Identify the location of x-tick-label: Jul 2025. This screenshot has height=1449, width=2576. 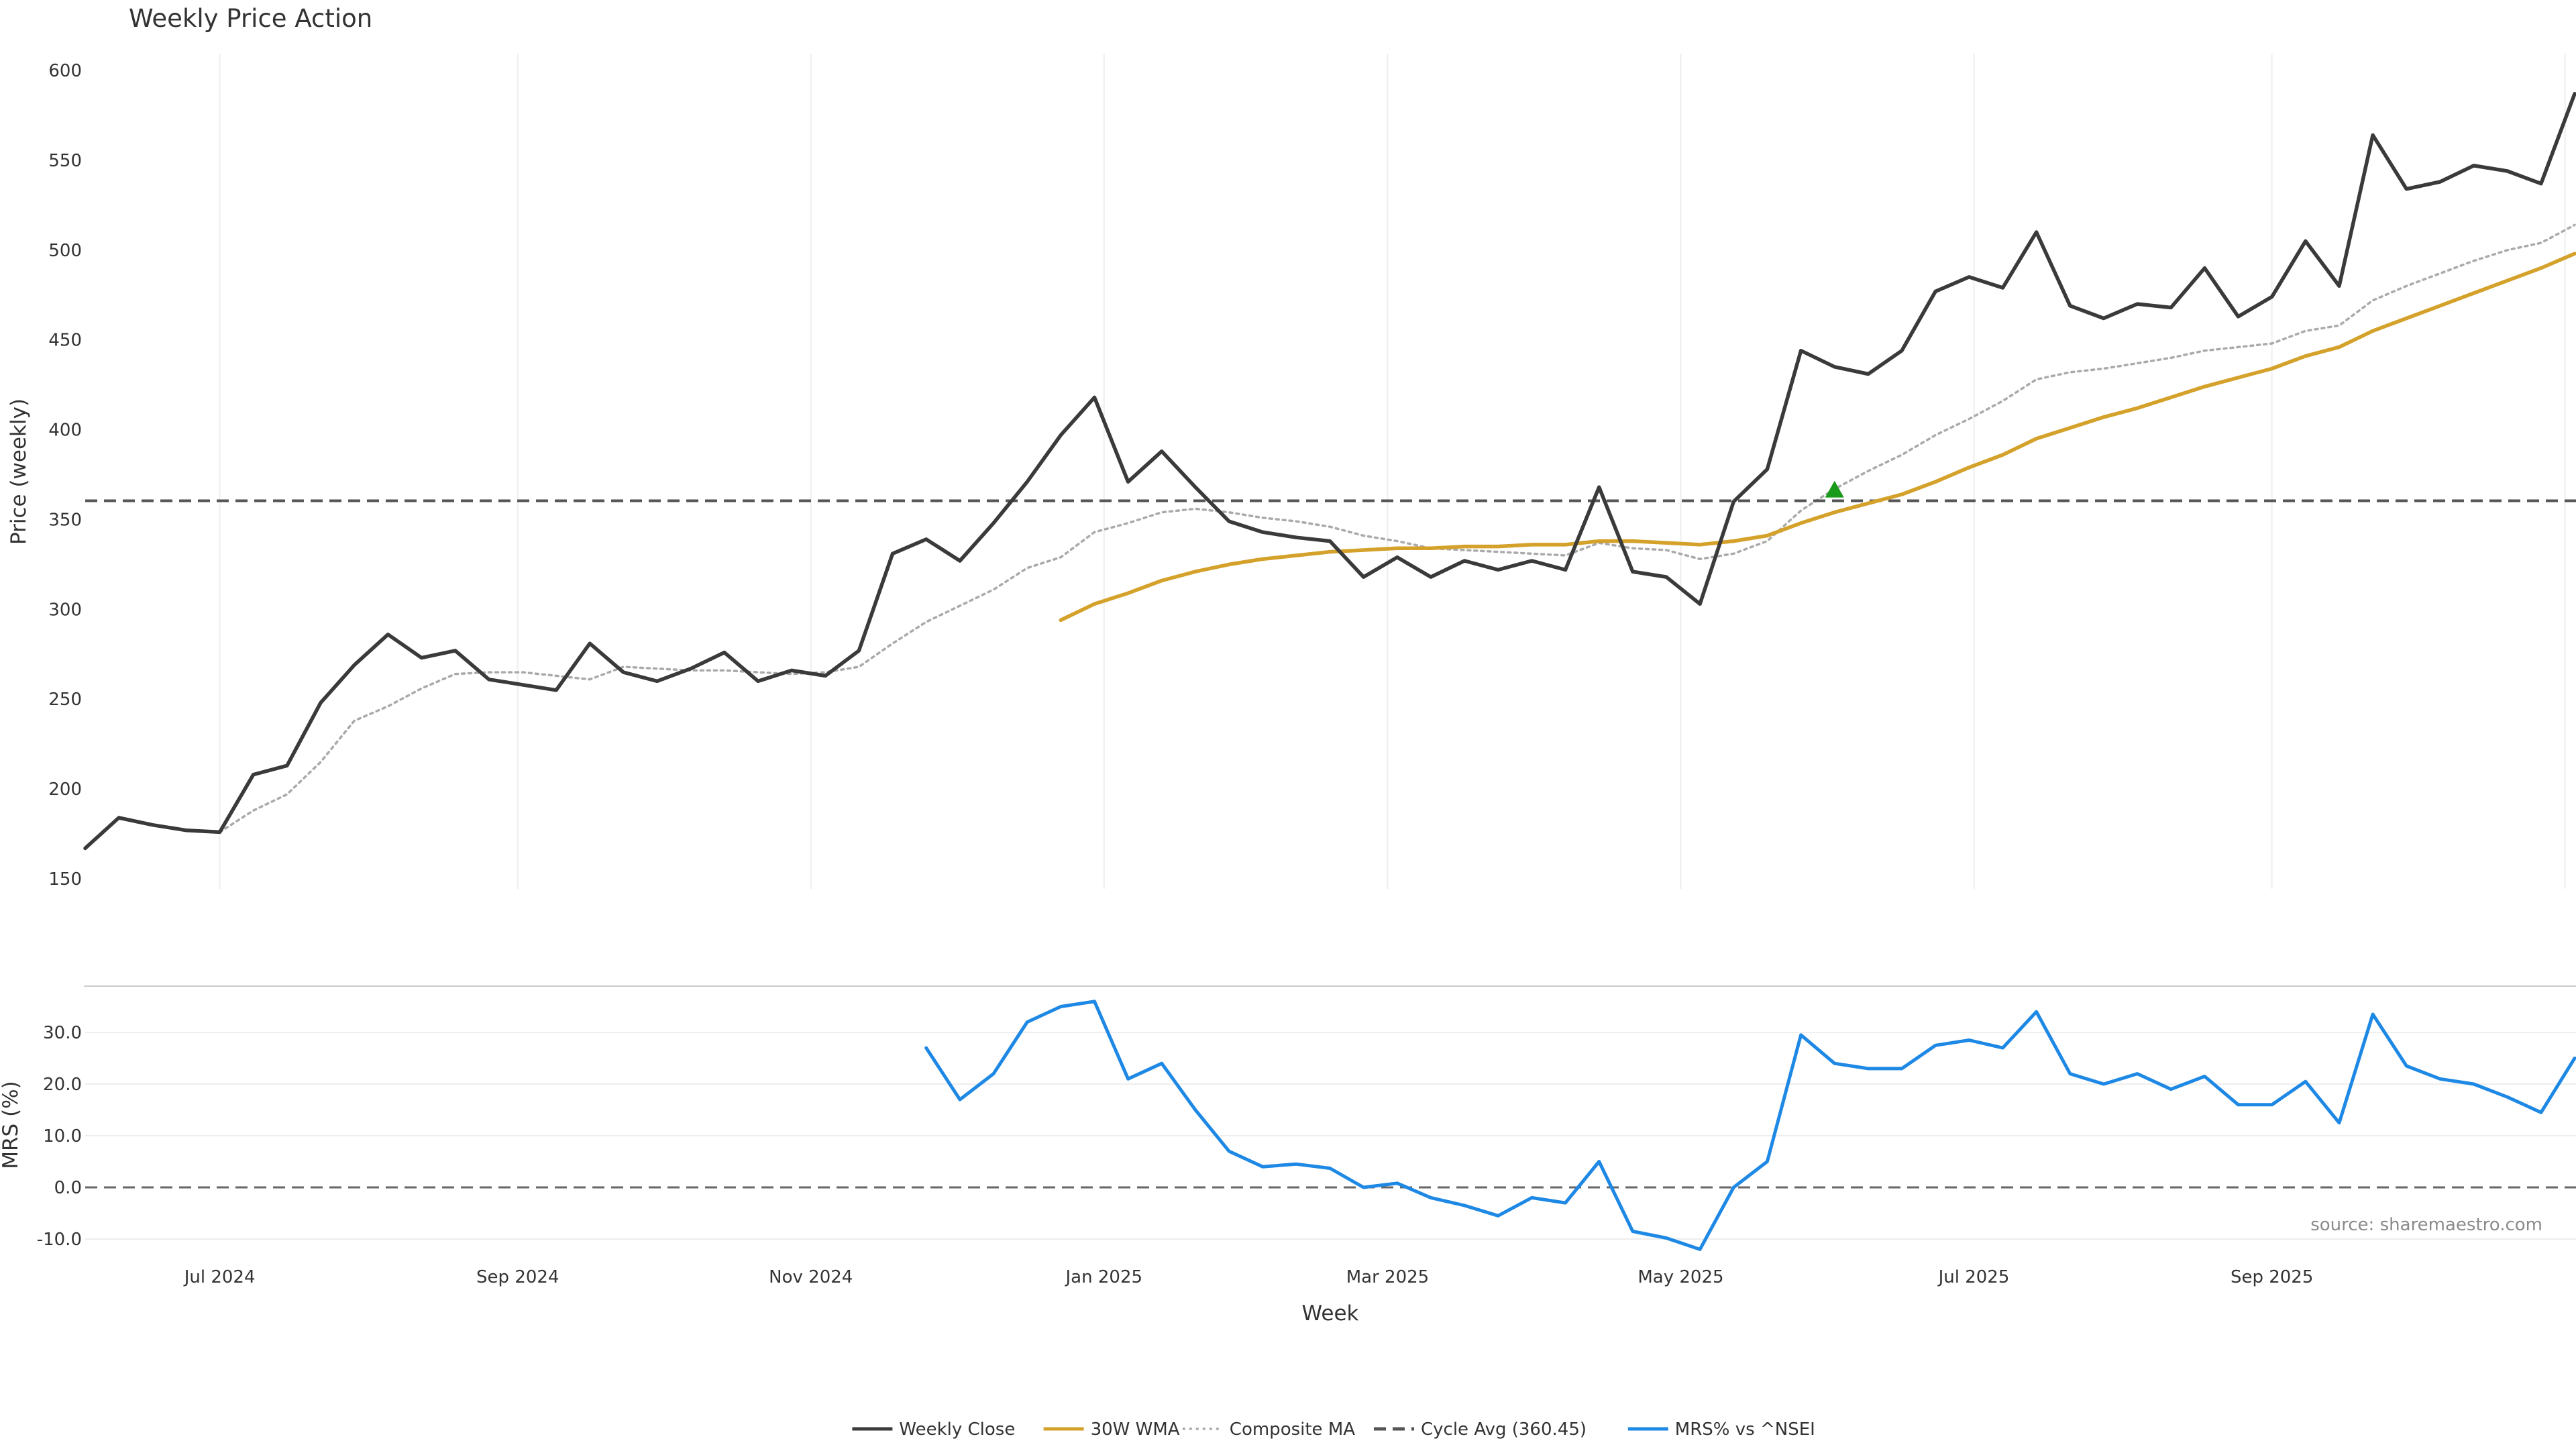
(1973, 1277).